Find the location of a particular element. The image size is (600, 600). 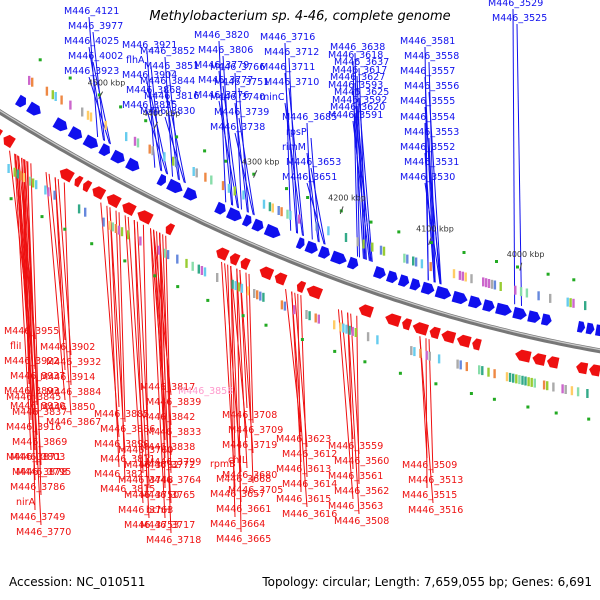

gene-label: M446_3779 is located at coordinates (221, 65).